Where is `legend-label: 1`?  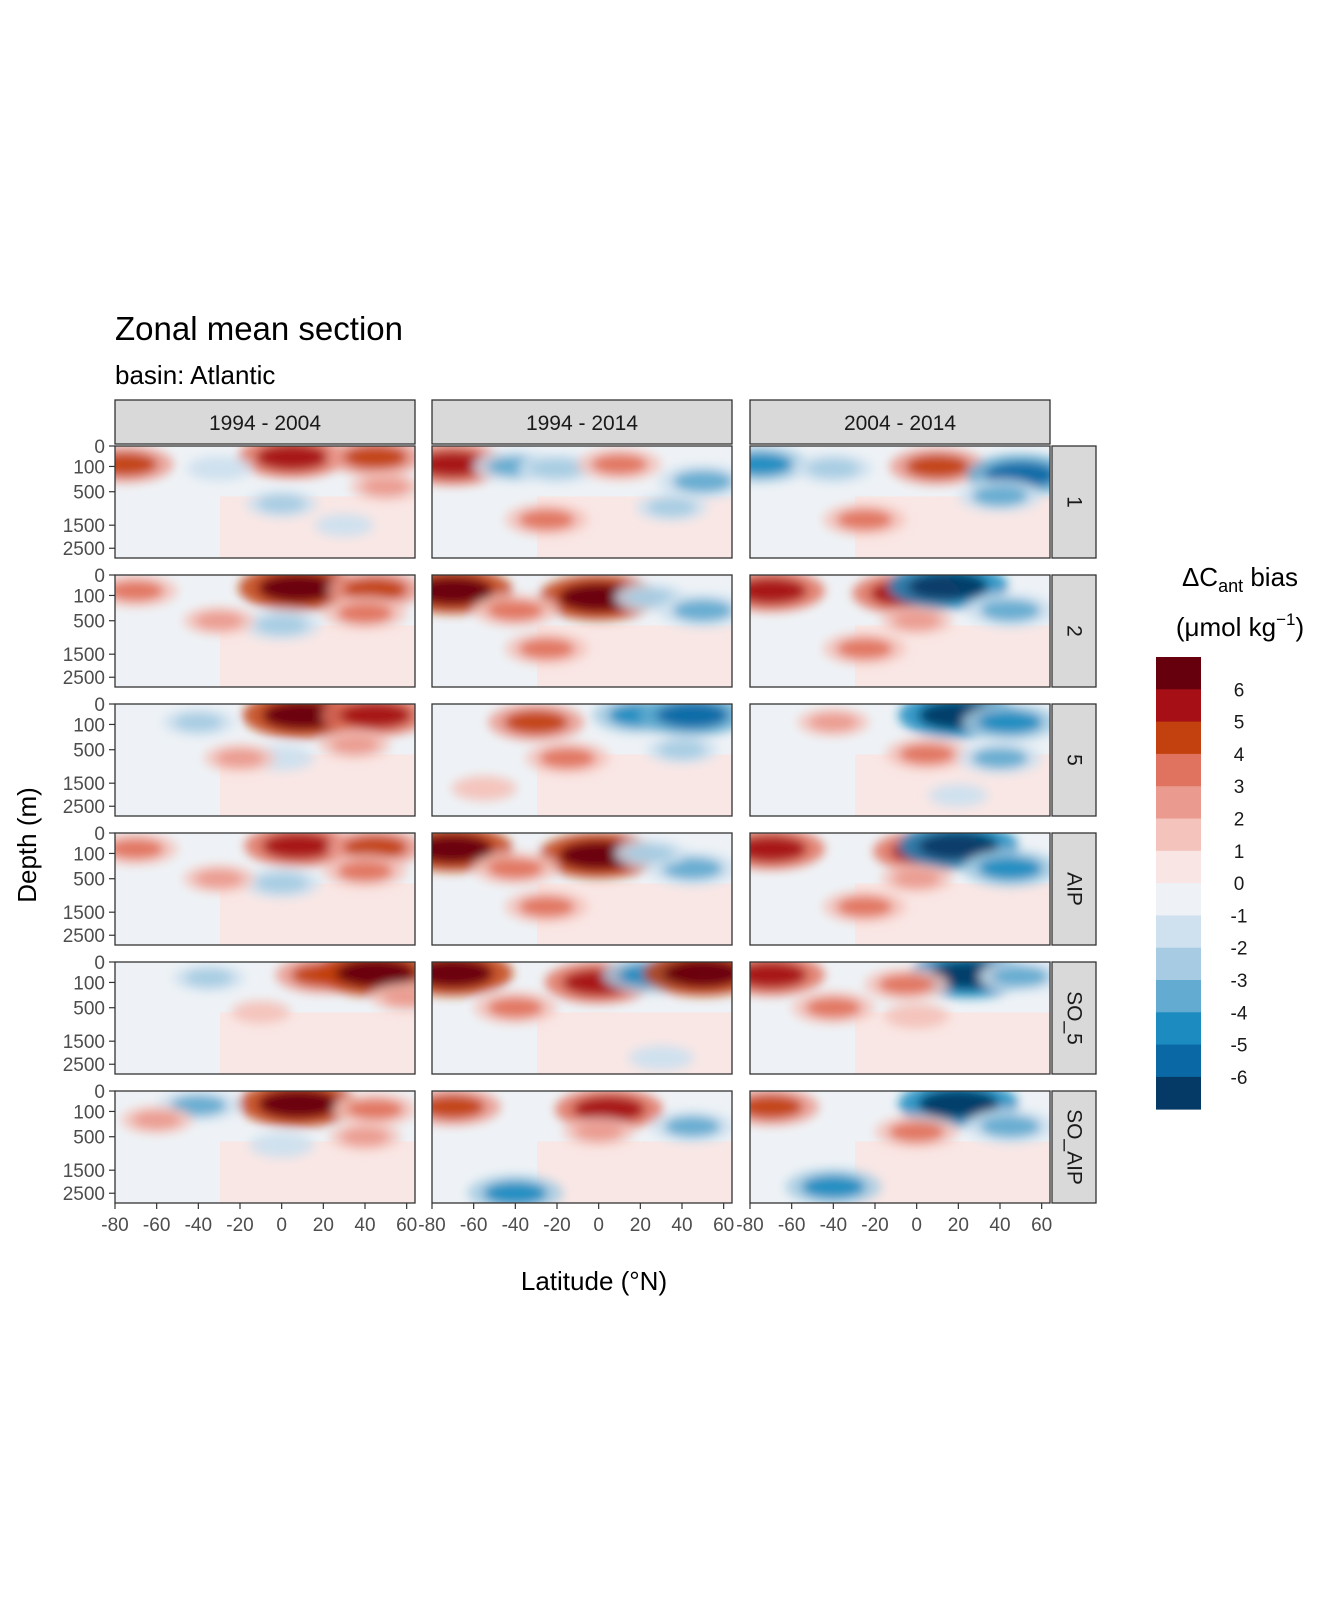
legend-label: 1 is located at coordinates (1239, 852).